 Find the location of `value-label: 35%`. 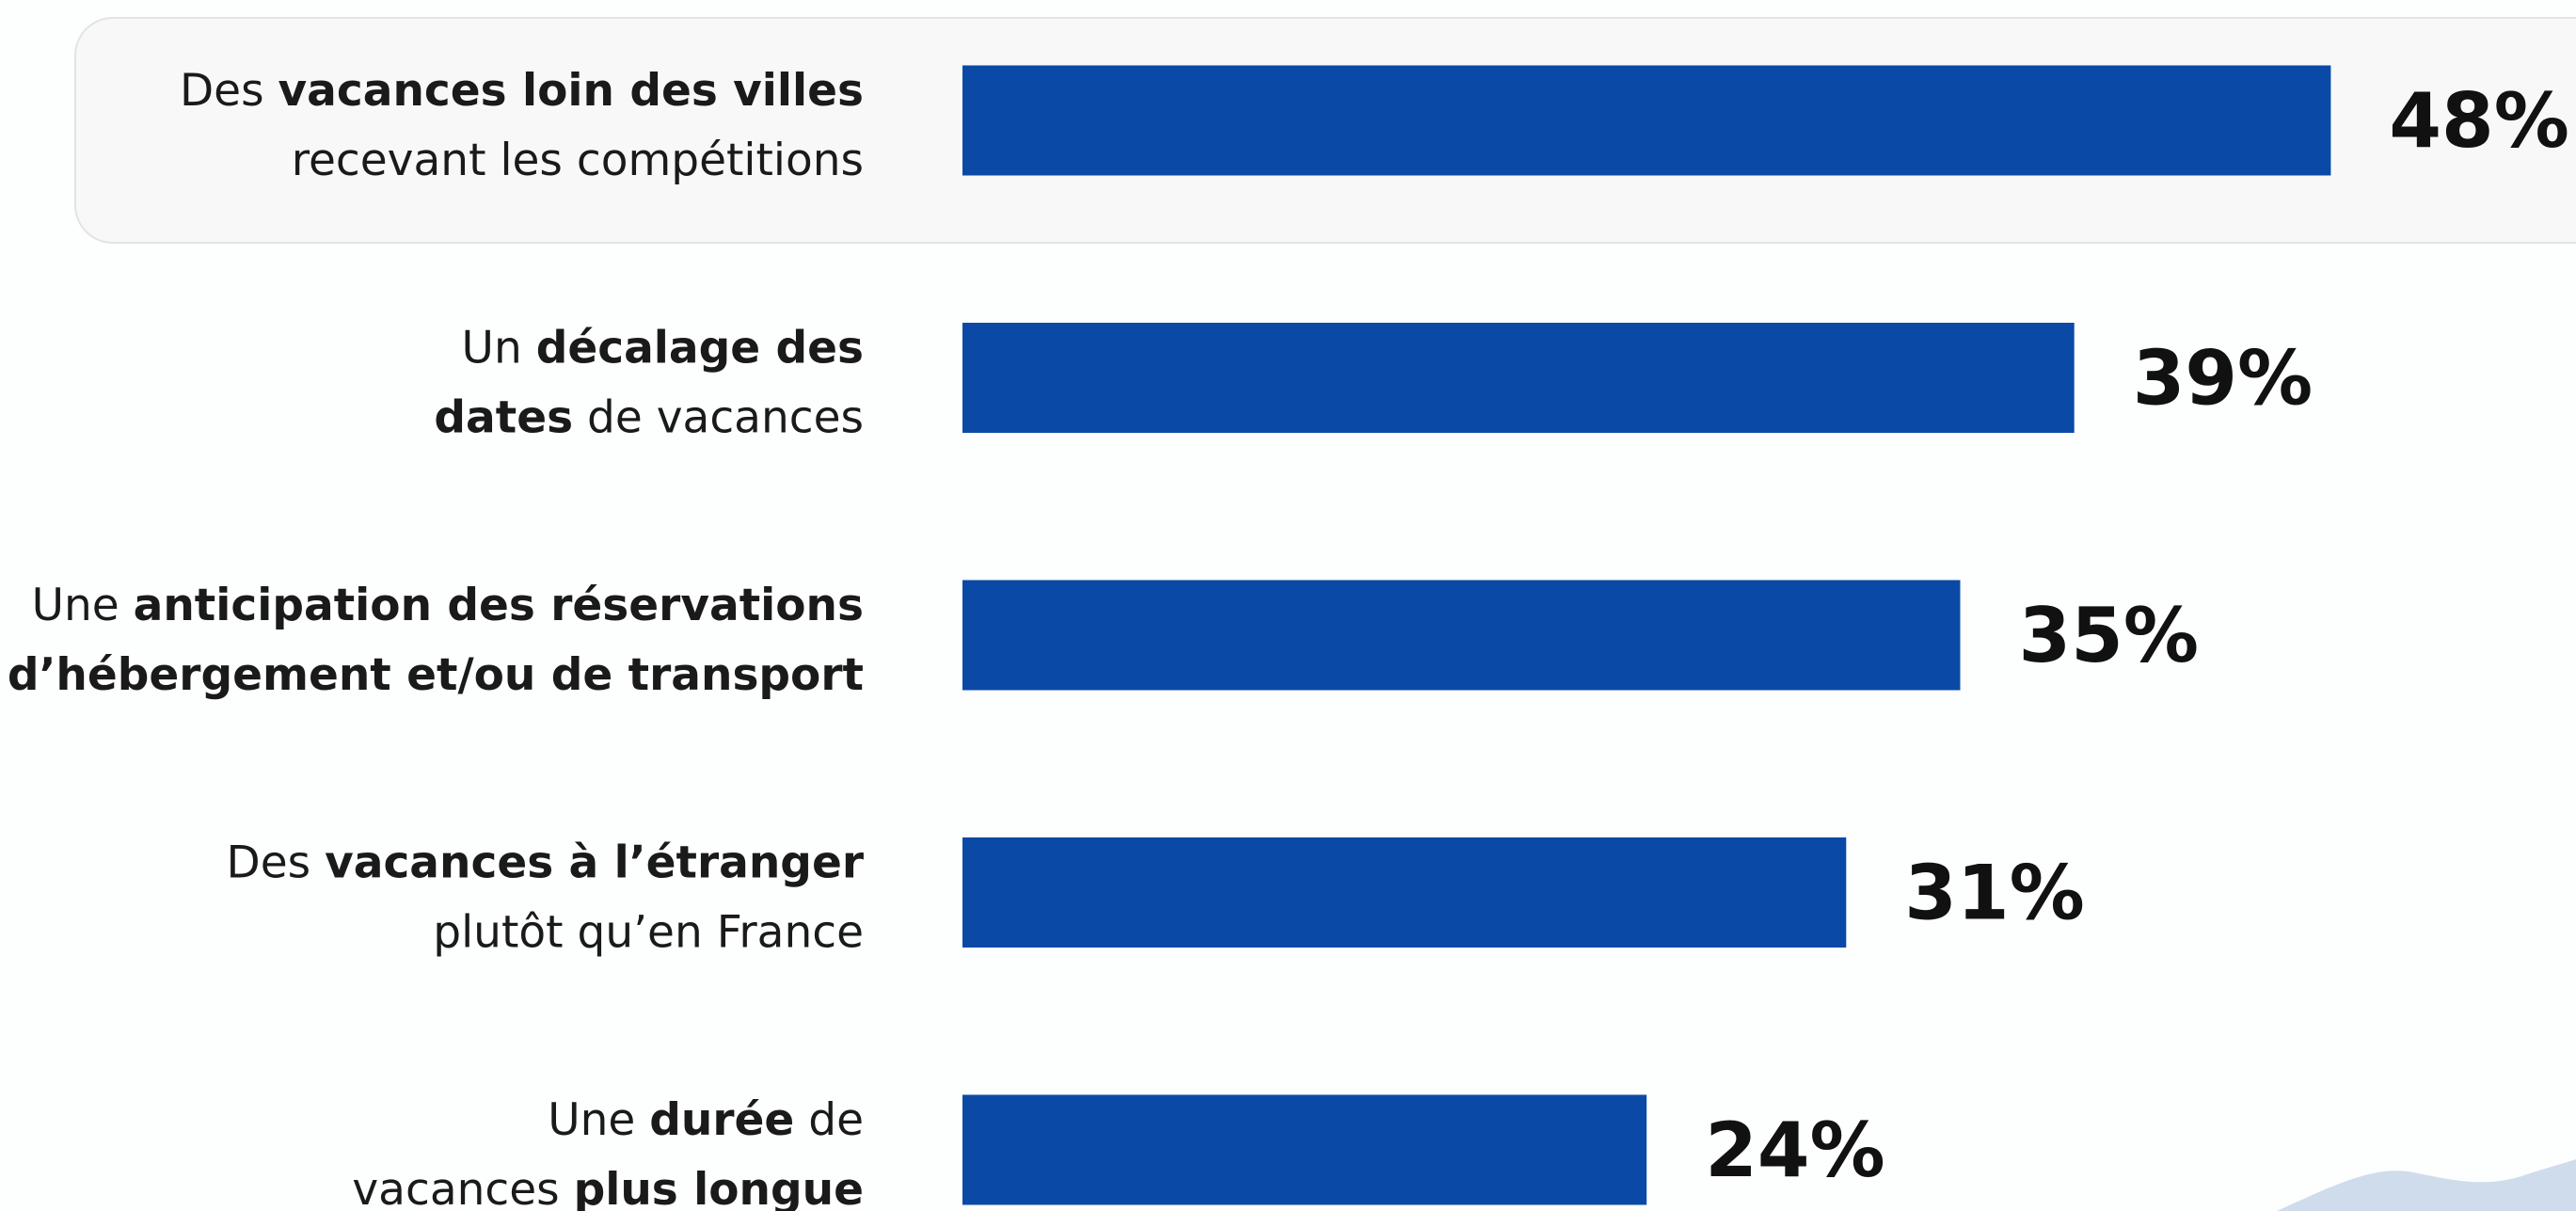

value-label: 35% is located at coordinates (2109, 635).